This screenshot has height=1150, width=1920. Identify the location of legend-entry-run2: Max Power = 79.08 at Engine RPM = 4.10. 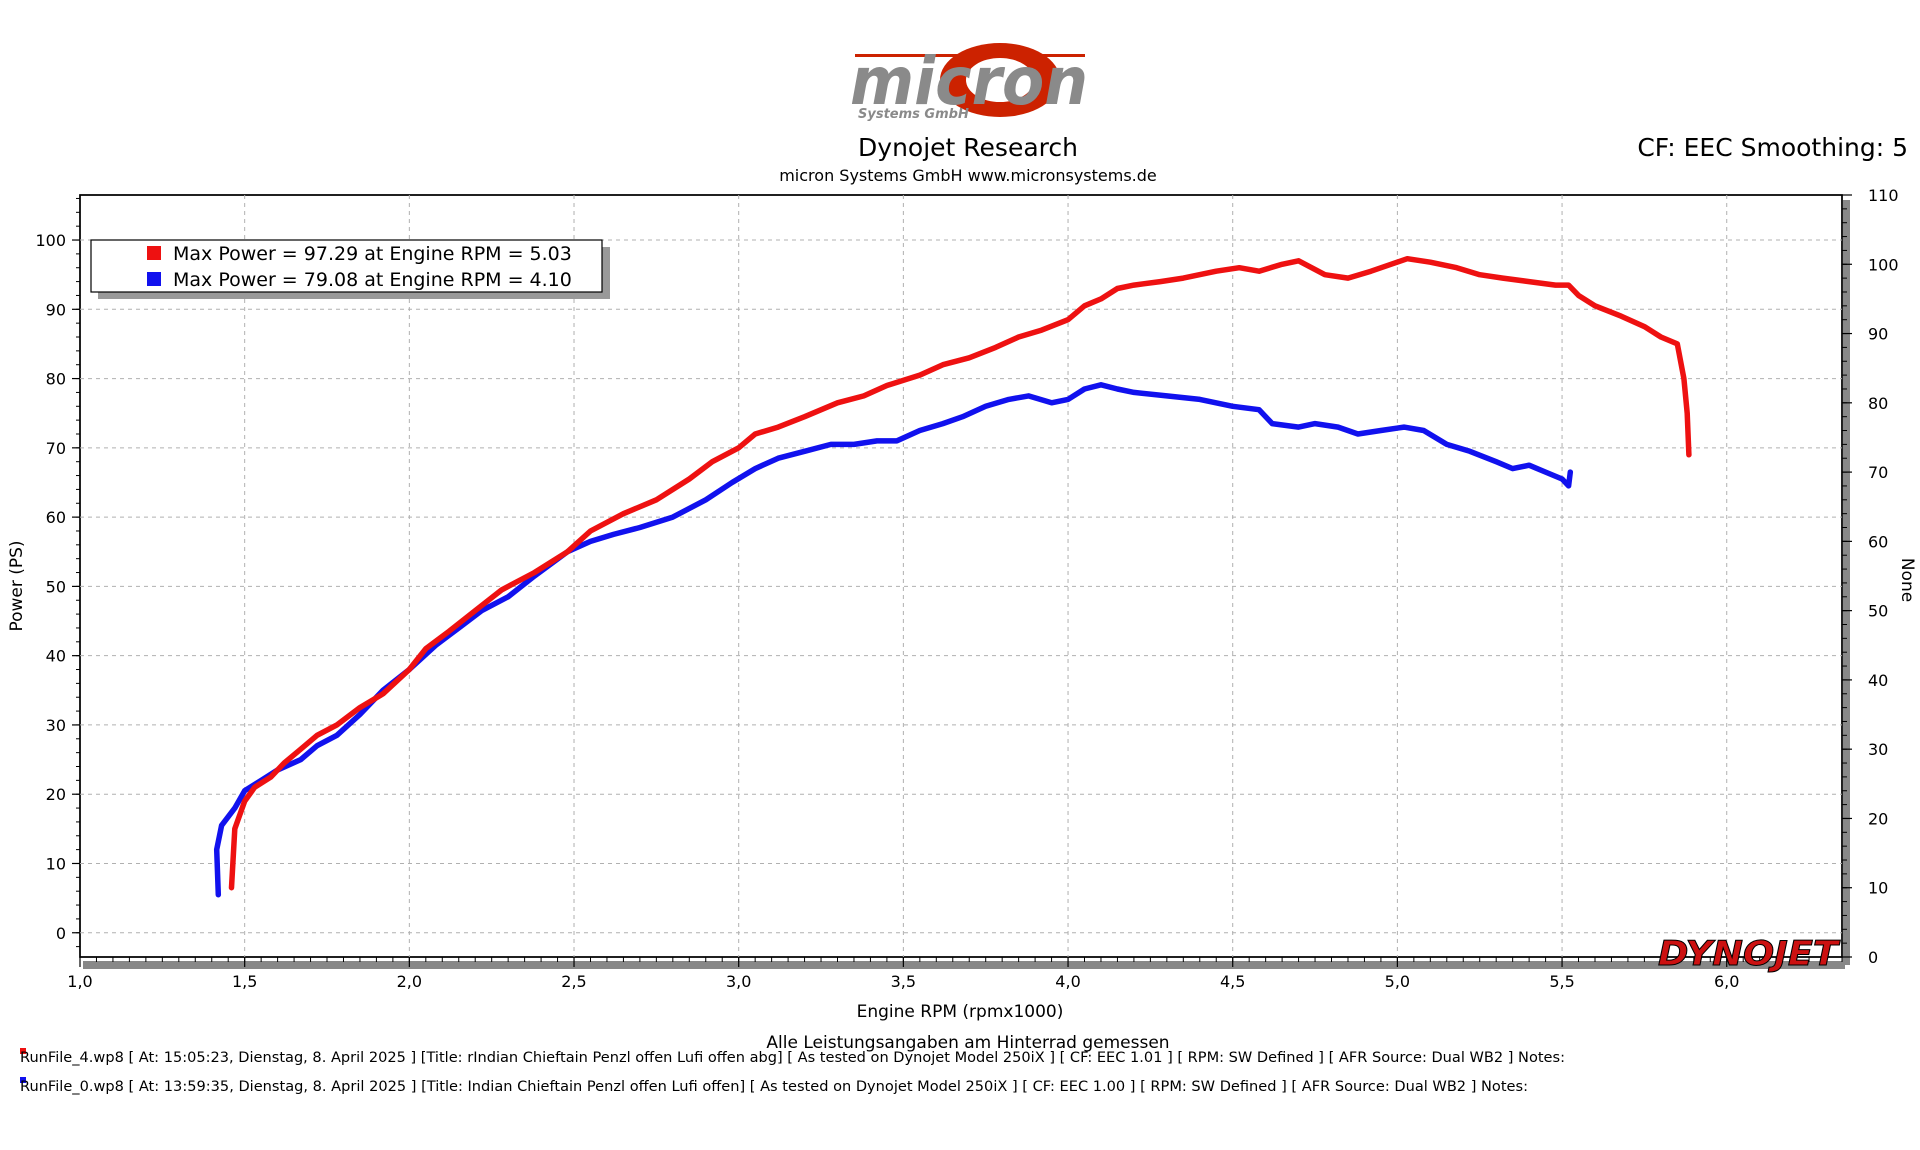
(372, 280).